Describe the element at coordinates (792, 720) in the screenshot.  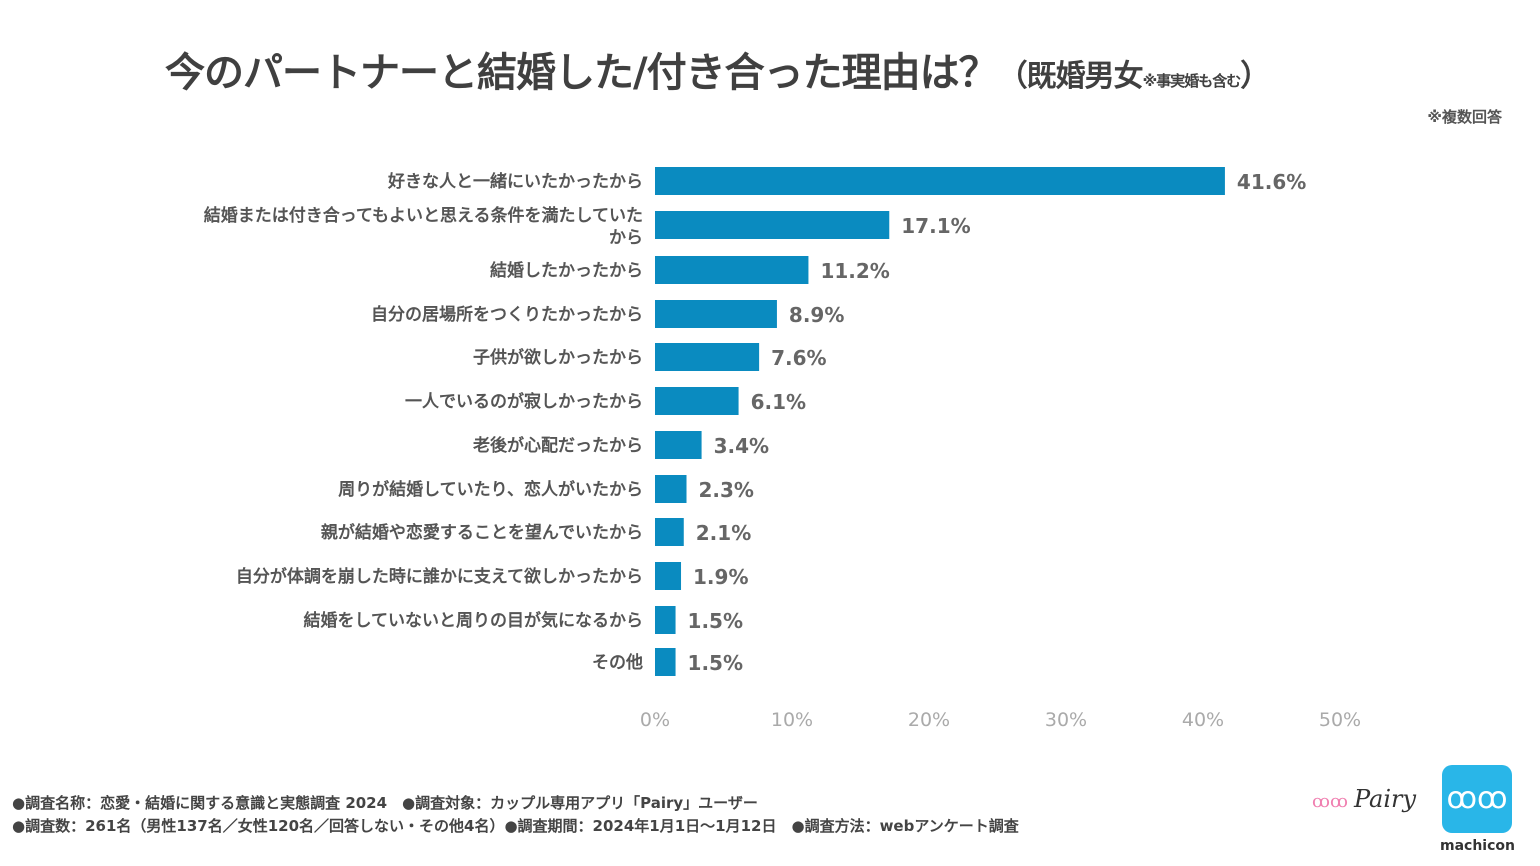
I see `x-tick-label: 10%` at that location.